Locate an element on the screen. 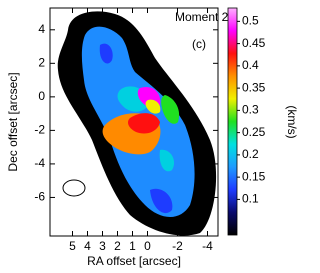 The image size is (320, 273). colorbar-tick-label: 0.1 is located at coordinates (250, 199).